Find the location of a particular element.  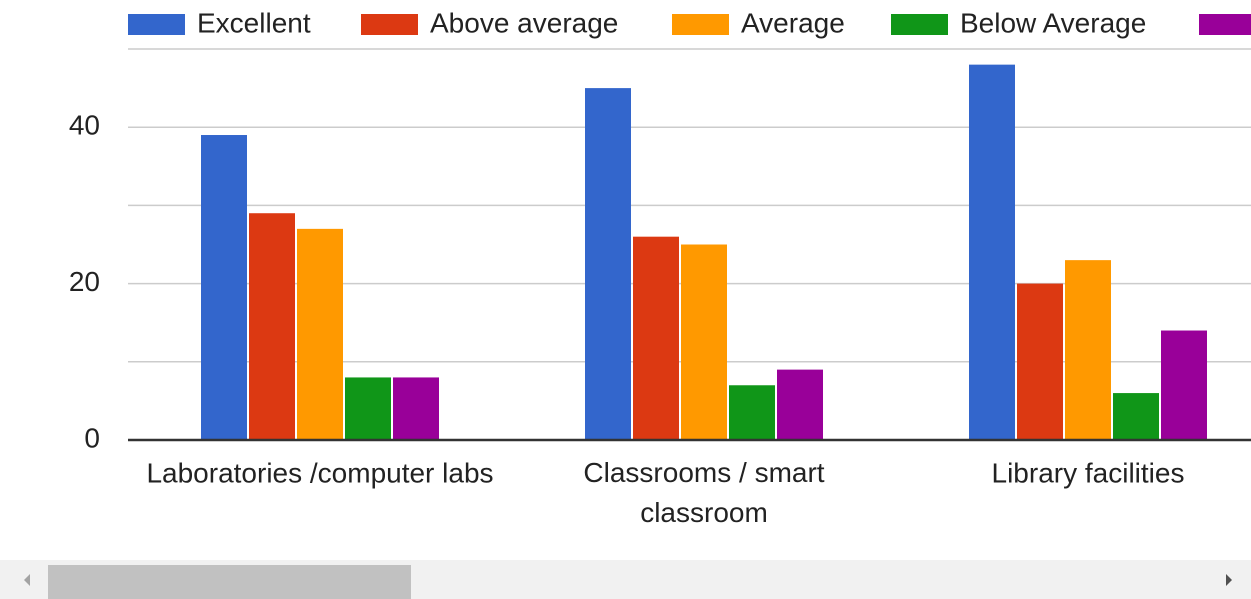

legend-label: Above average is located at coordinates (524, 22).